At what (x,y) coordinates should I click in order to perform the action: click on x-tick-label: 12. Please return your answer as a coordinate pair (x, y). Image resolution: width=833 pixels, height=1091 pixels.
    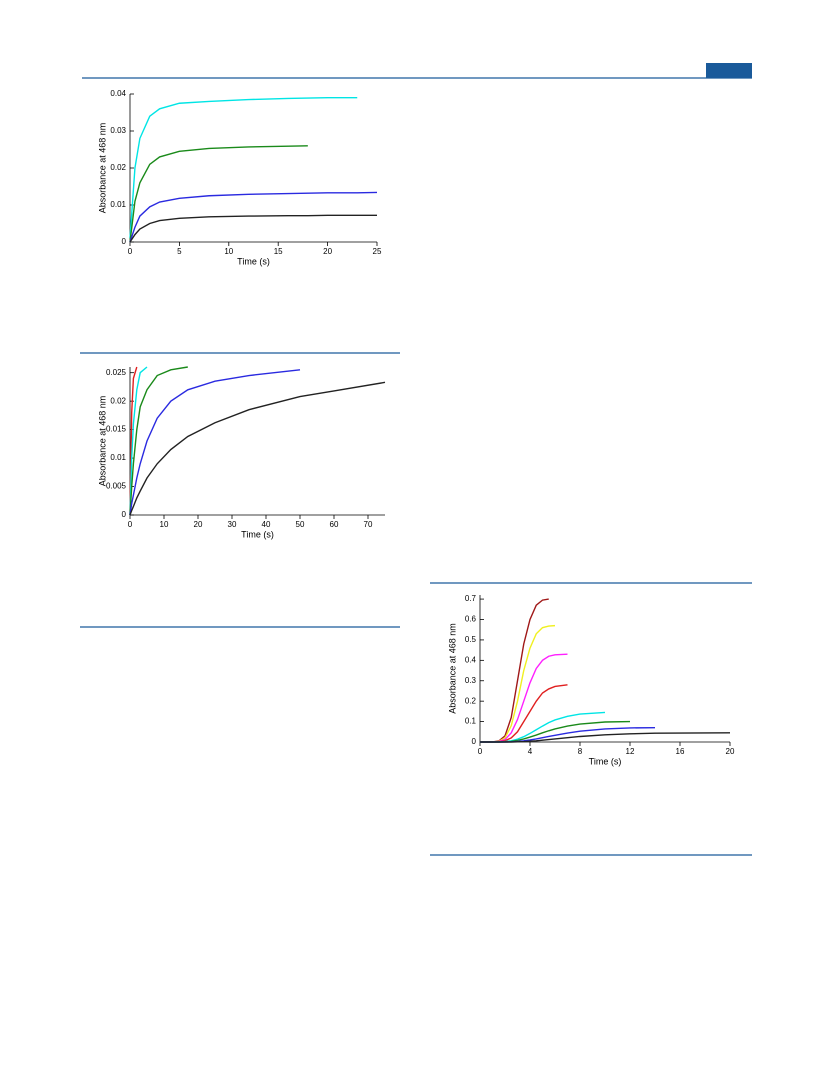
    Looking at the image, I should click on (630, 751).